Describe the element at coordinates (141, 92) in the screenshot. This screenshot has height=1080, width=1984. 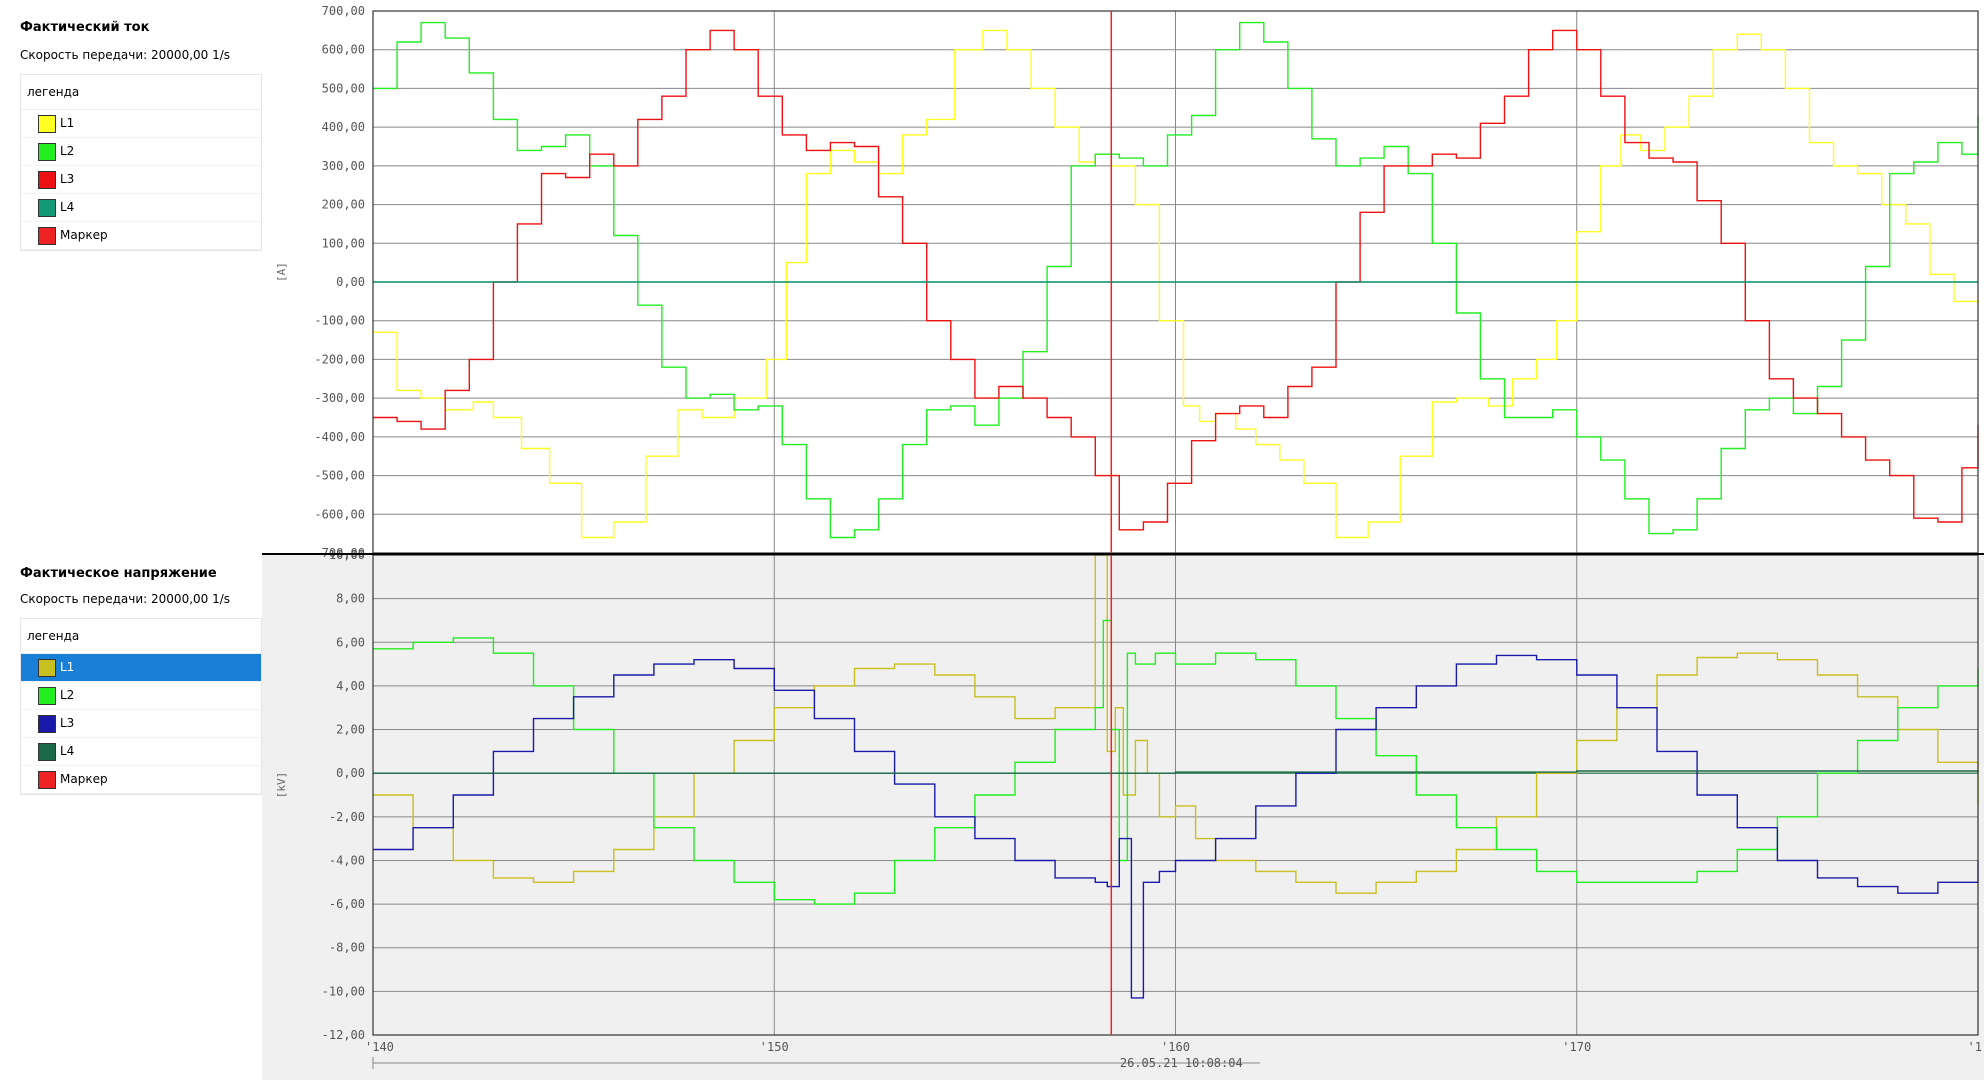
I see `current-legend-header: легенда` at that location.